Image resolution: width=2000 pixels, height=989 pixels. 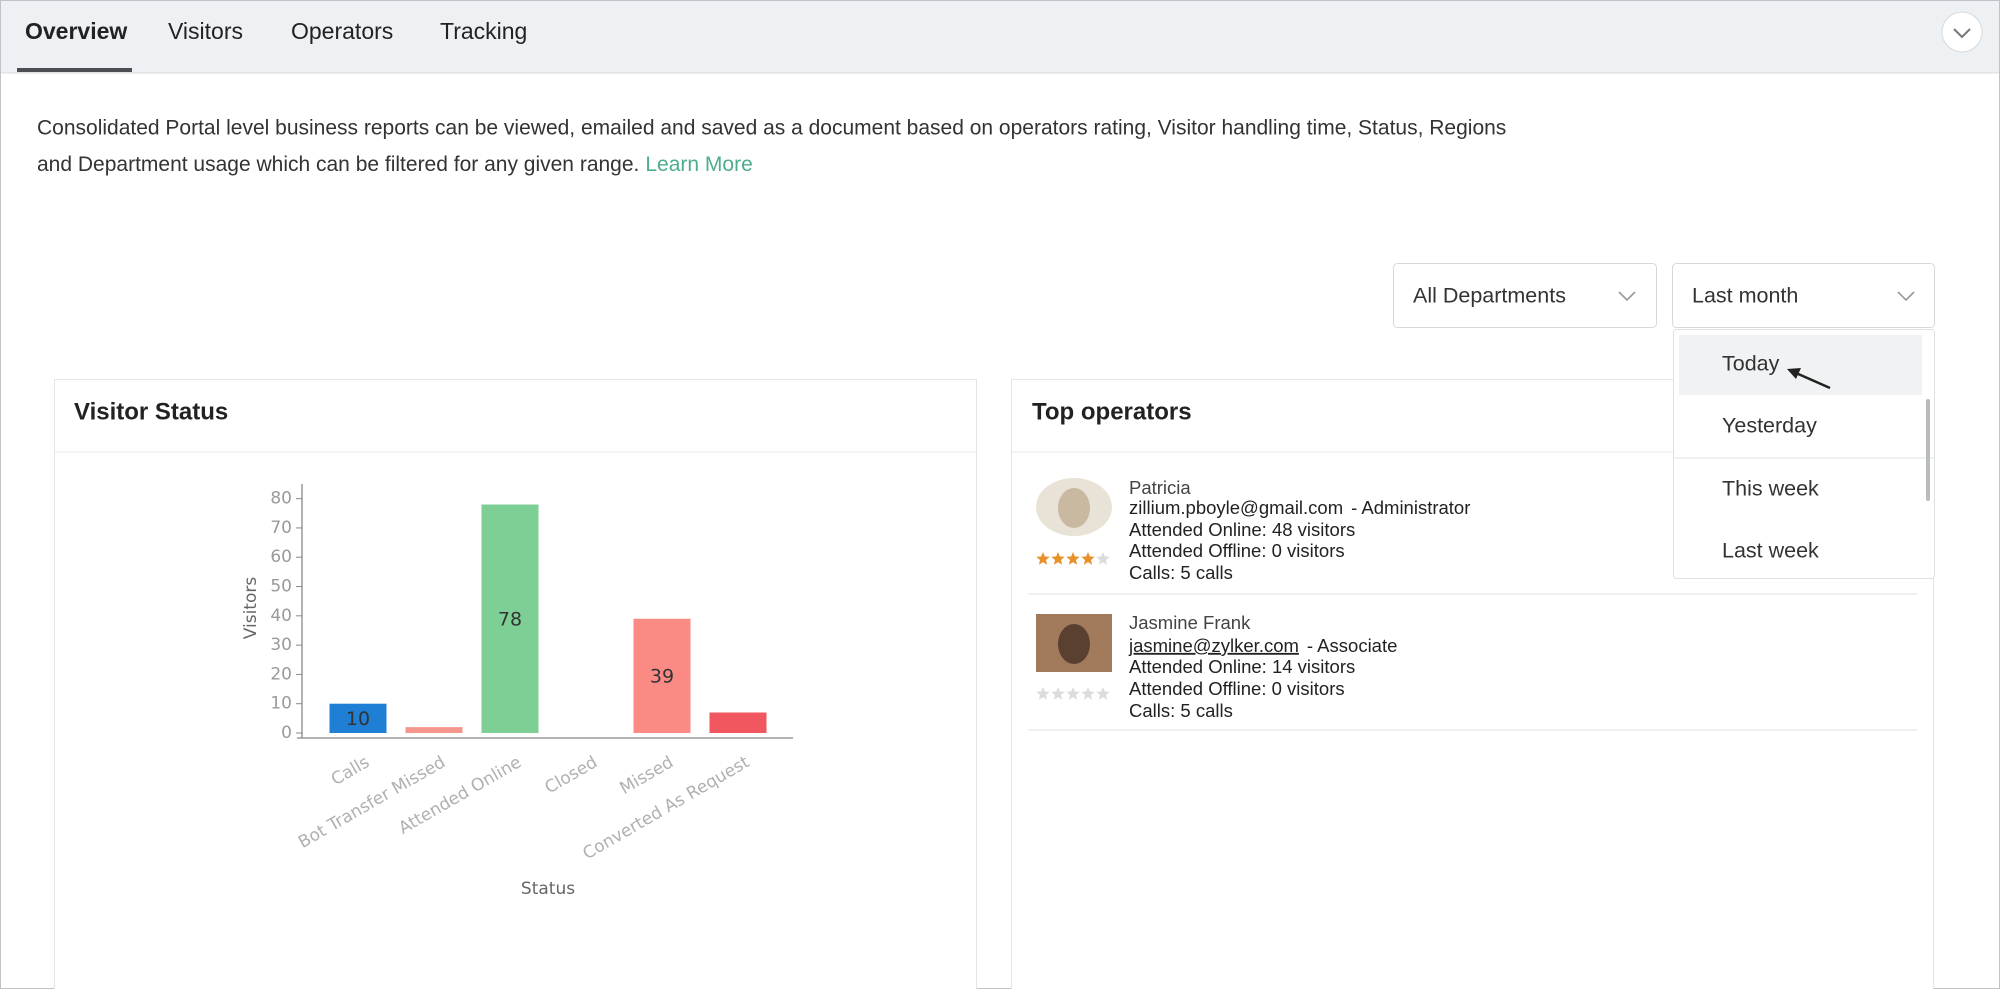 I want to click on y-tick-label: 20, so click(x=281, y=674).